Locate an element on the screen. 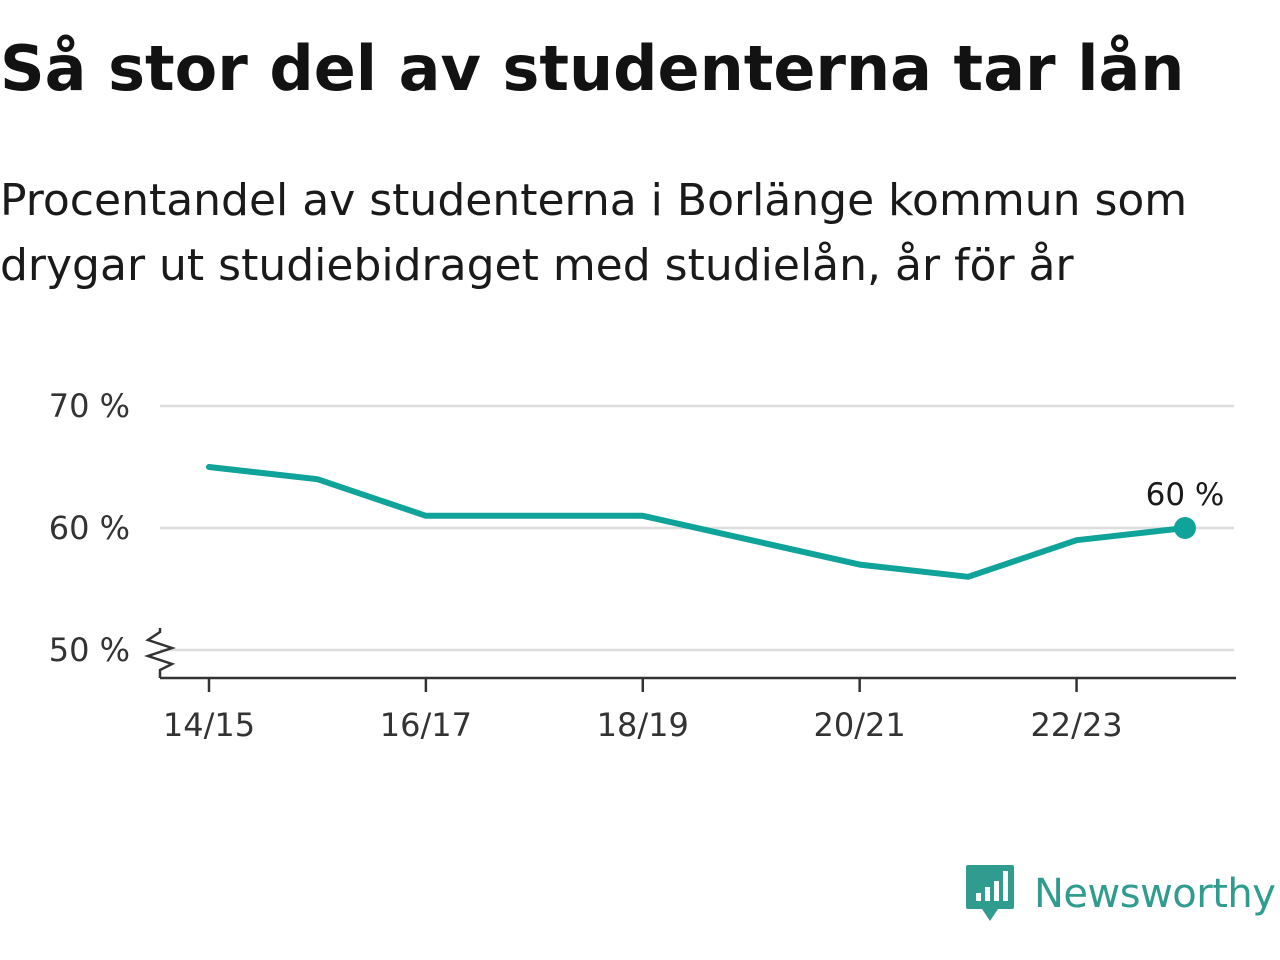  end-point-marker is located at coordinates (1185, 528).